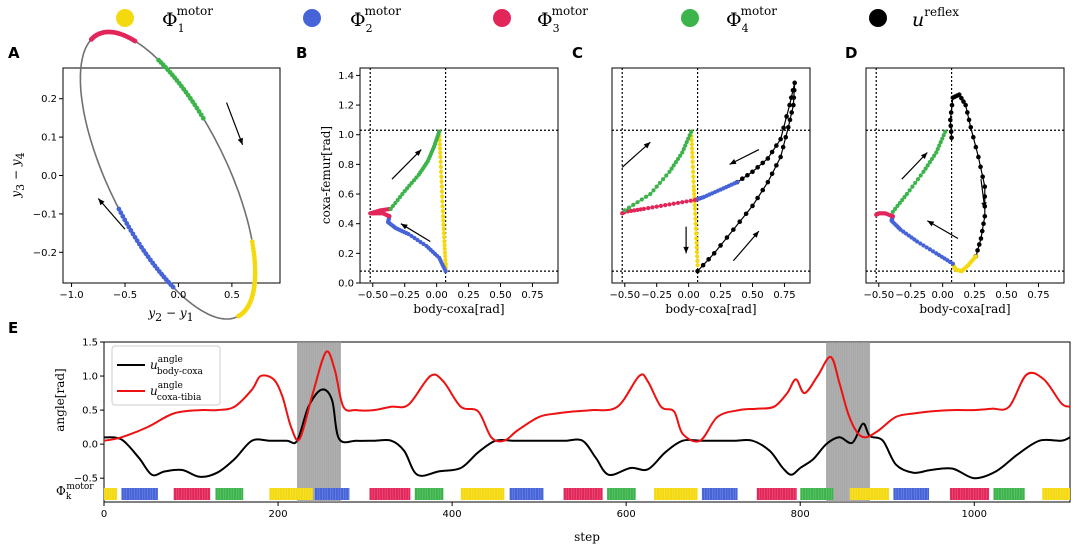 This screenshot has height=547, width=1084. I want to click on phi3-phase-bar, so click(390, 494).